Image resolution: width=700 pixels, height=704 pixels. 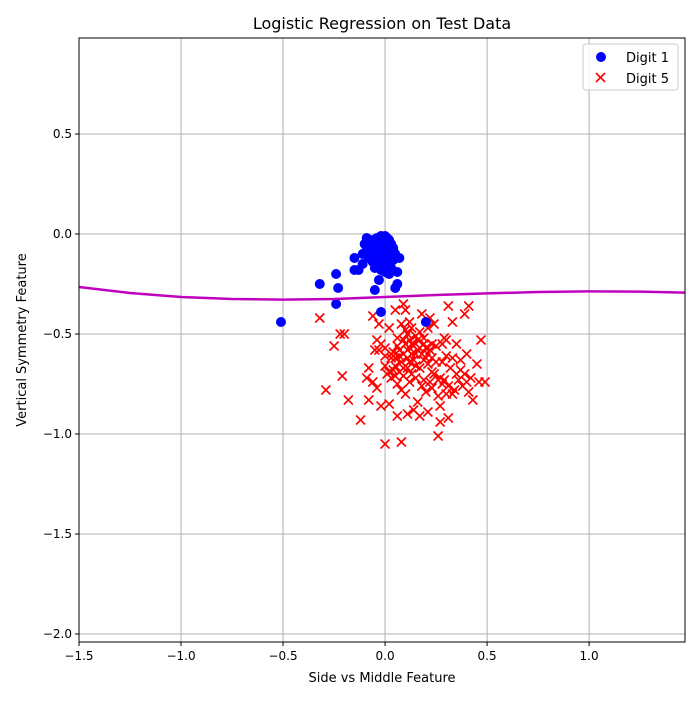 I want to click on x-tick-label: 0.5, so click(x=487, y=656).